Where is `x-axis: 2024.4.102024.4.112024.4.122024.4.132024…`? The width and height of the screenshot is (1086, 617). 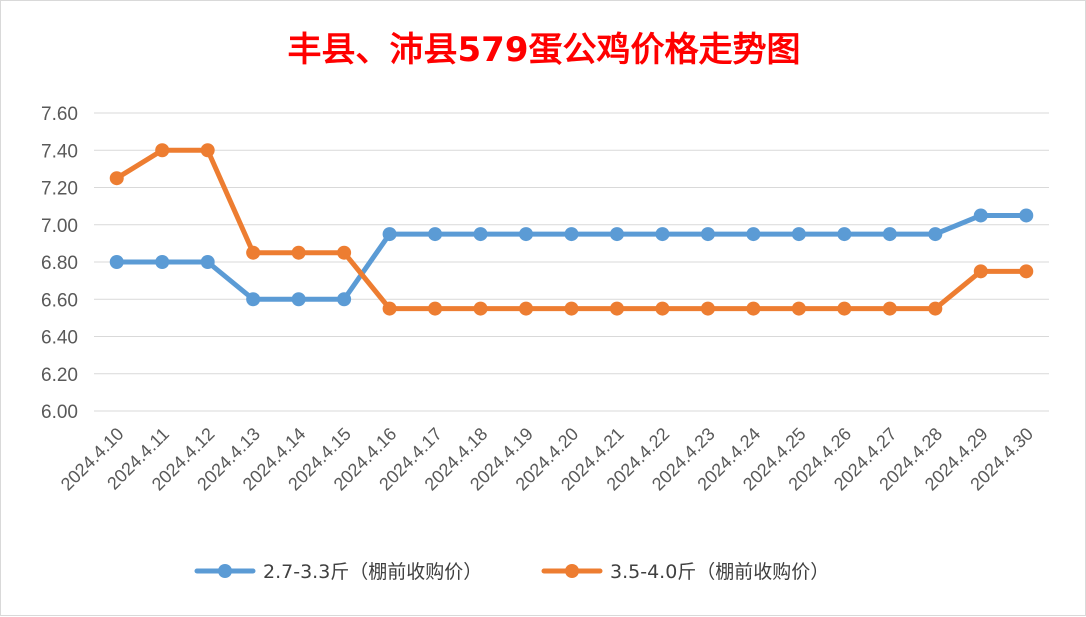 x-axis: 2024.4.102024.4.112024.4.122024.4.132024… is located at coordinates (547, 459).